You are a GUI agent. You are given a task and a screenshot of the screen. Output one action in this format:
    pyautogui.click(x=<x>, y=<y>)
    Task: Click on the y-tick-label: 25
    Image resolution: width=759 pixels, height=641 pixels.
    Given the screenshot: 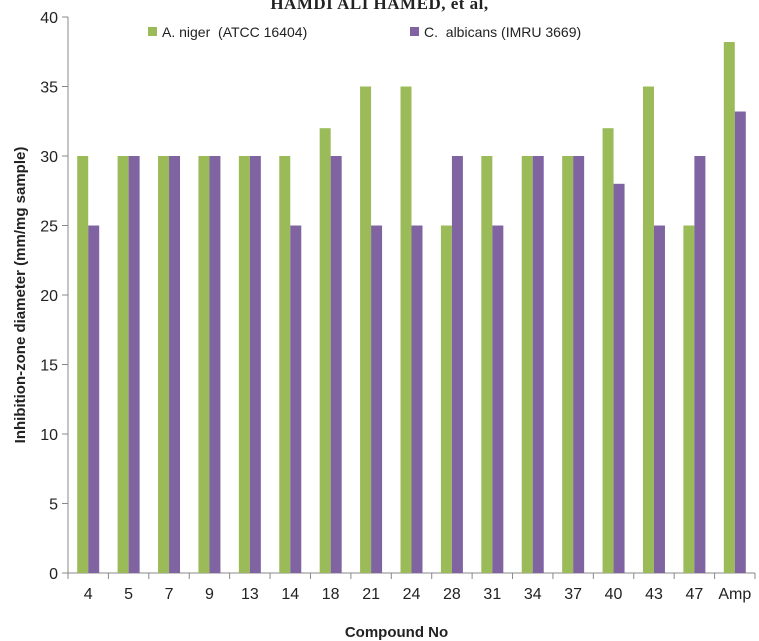 What is the action you would take?
    pyautogui.click(x=49, y=227)
    